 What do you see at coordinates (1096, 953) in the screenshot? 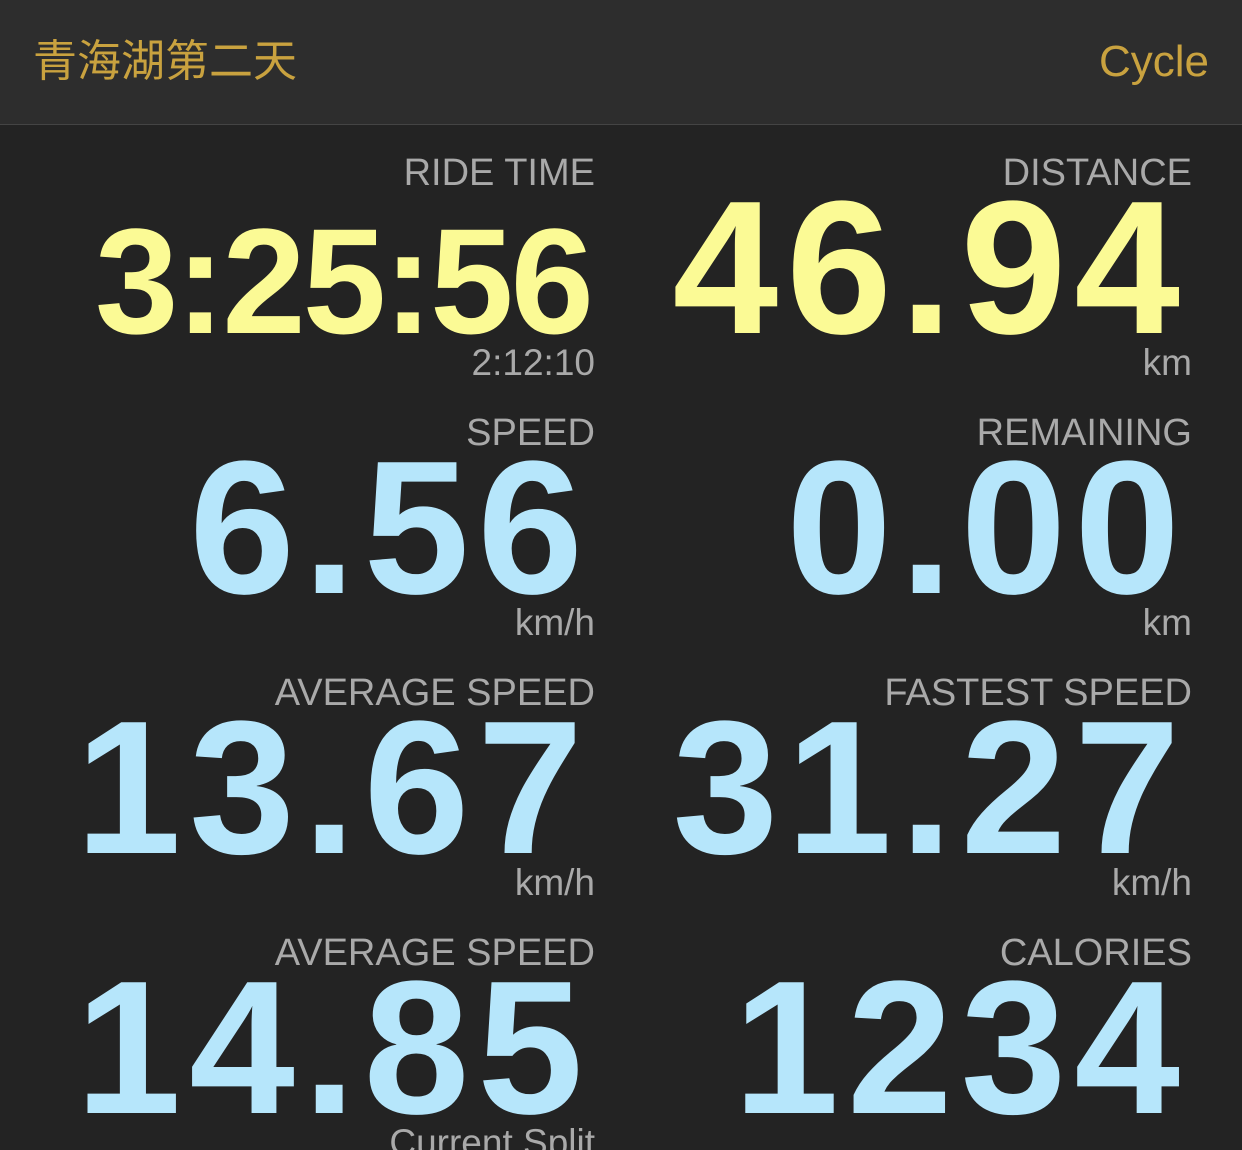
I see `tile-label: CALORIES` at bounding box center [1096, 953].